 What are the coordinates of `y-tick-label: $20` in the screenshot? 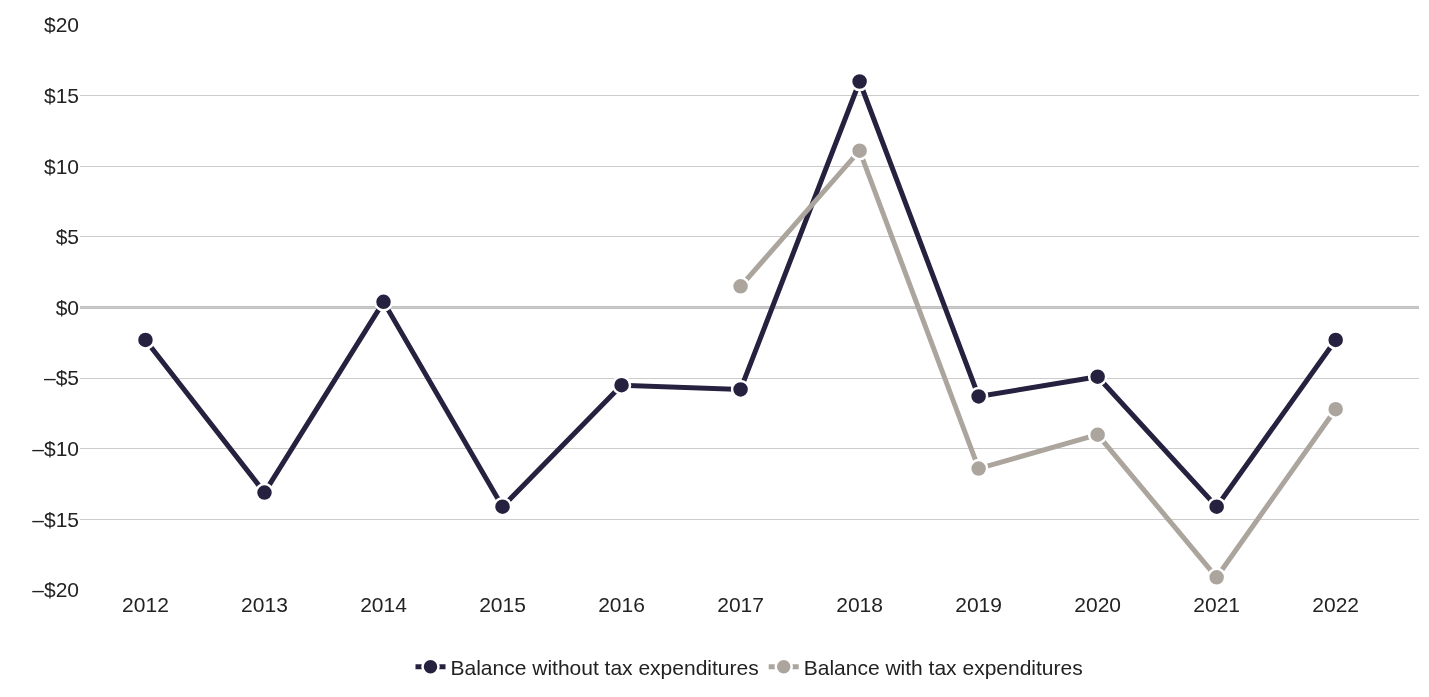 It's located at (61, 25).